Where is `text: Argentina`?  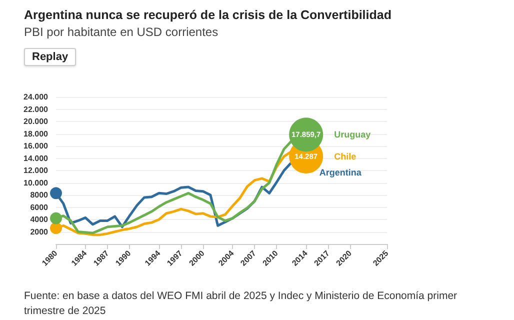
text: Argentina is located at coordinates (340, 172).